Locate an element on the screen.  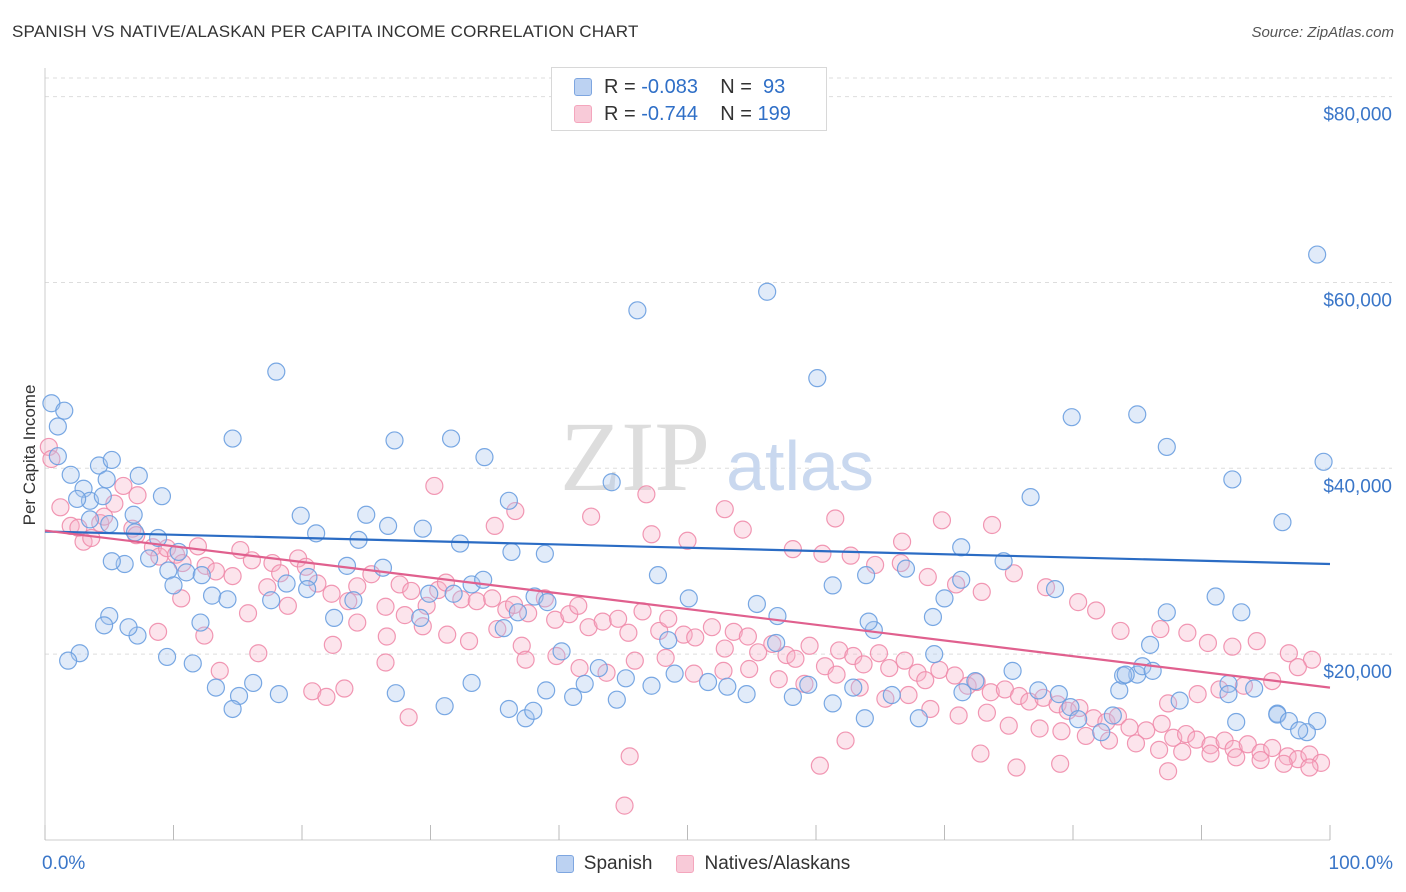
watermark: ZIP atlas is located at coordinates (717, 456).